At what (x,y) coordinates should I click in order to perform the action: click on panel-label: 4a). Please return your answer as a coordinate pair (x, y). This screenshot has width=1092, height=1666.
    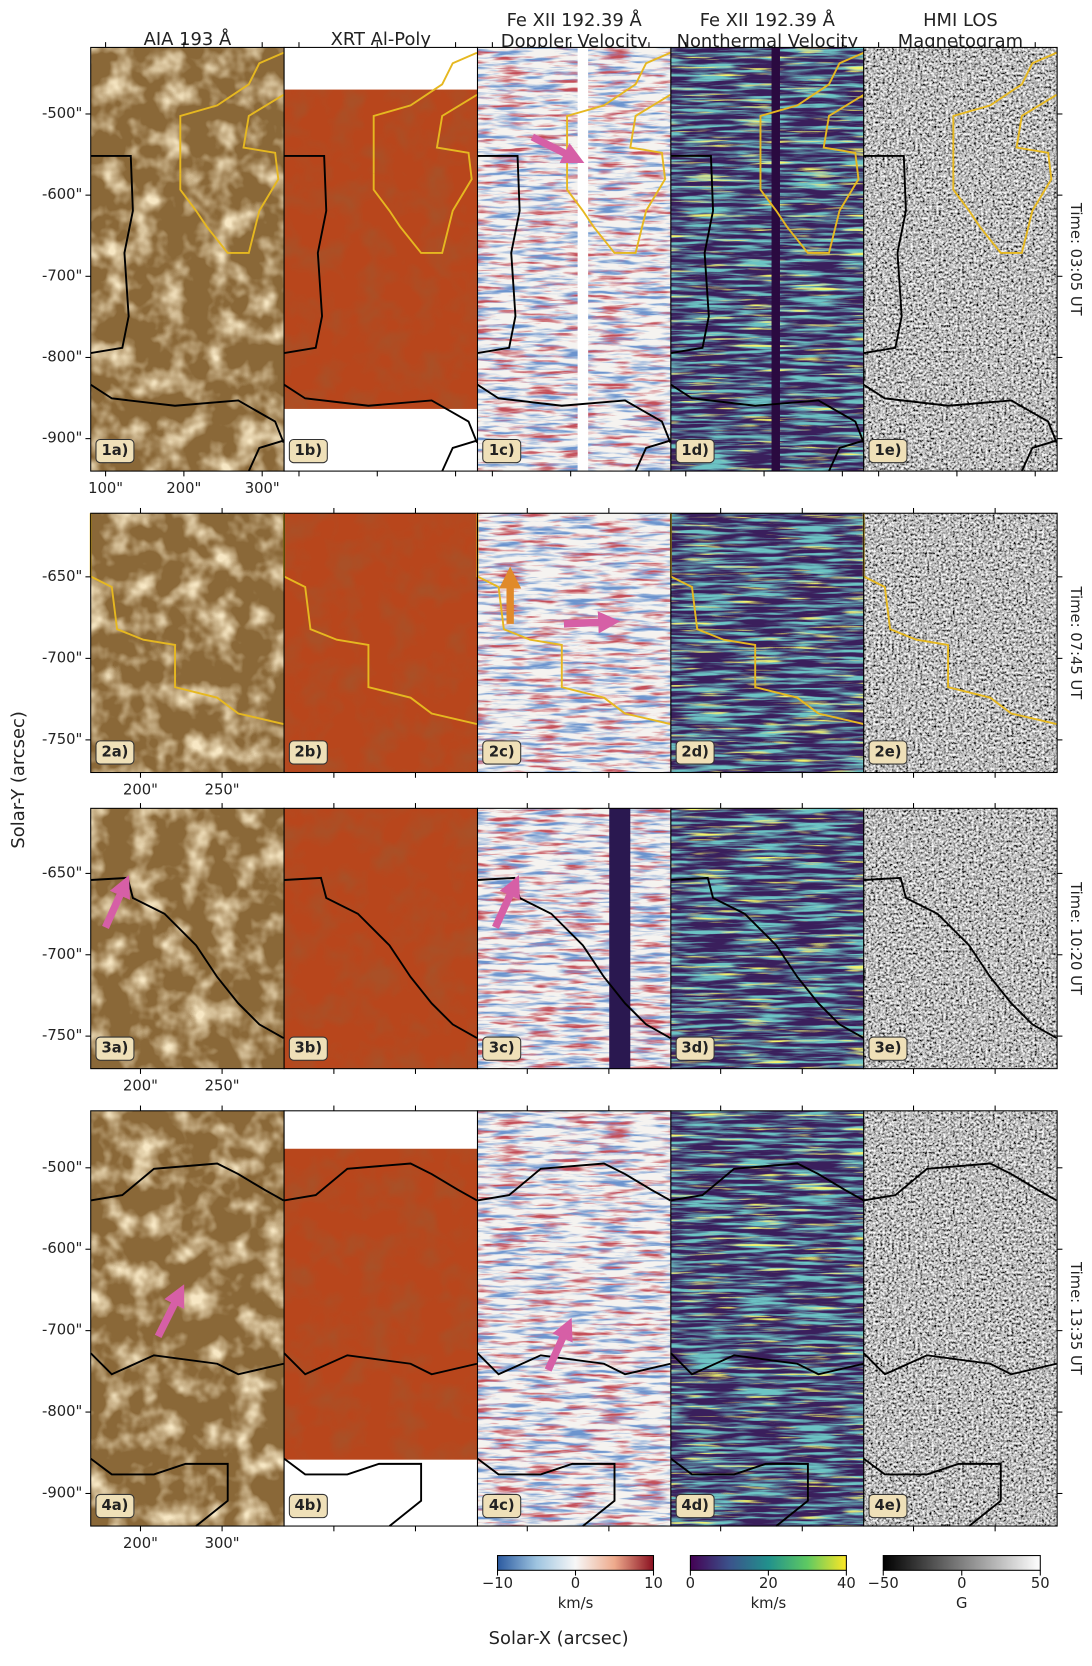
    Looking at the image, I should click on (114, 1505).